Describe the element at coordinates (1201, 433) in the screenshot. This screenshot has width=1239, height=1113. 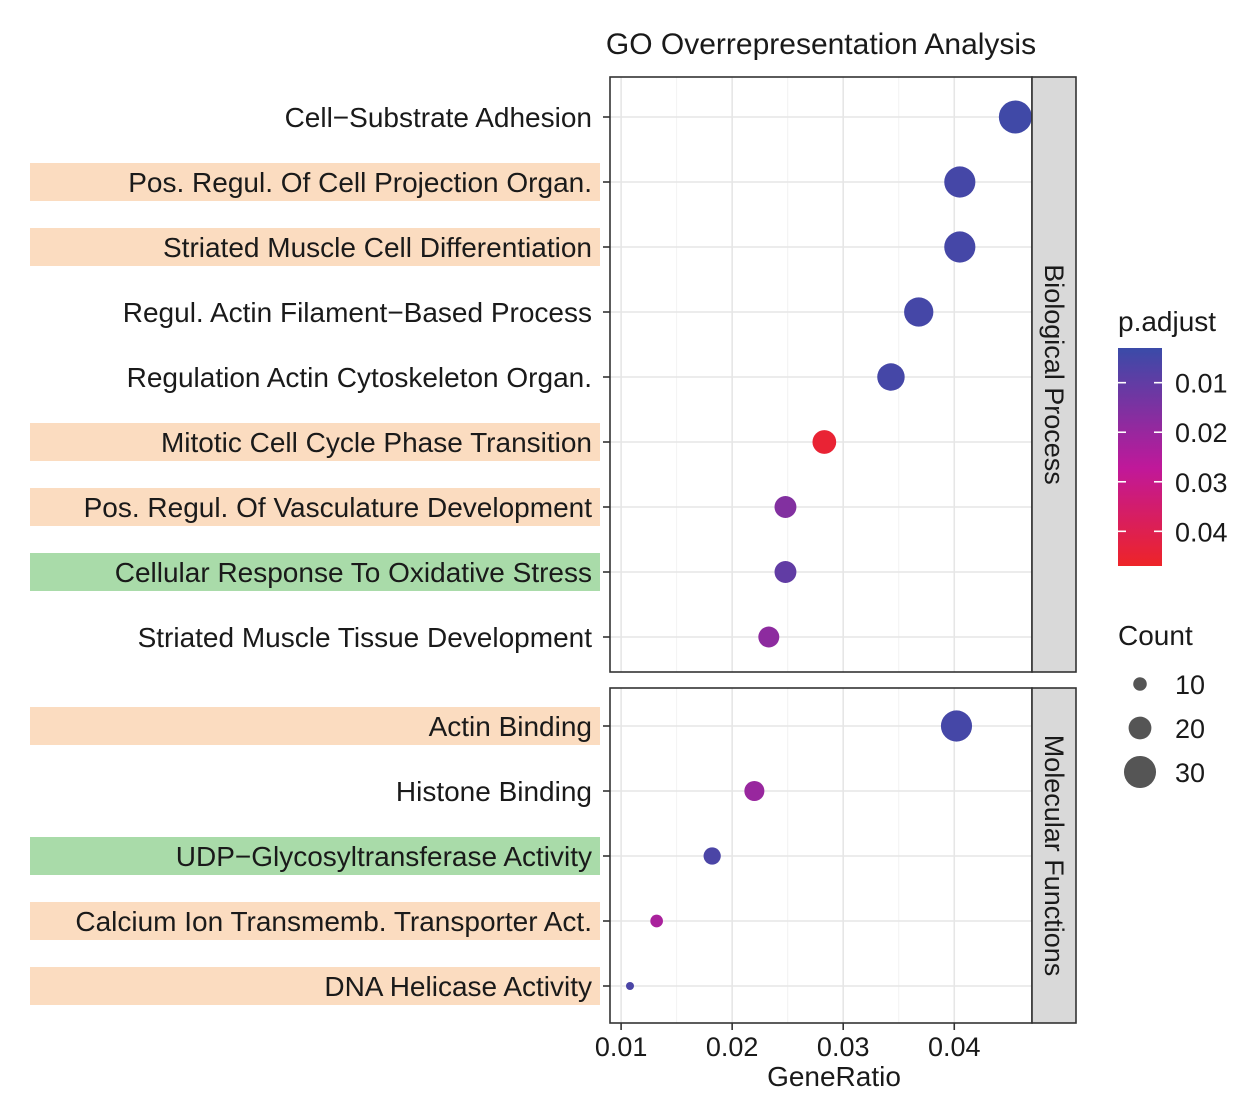
I see `color-legend-tick-label: 0.02` at that location.